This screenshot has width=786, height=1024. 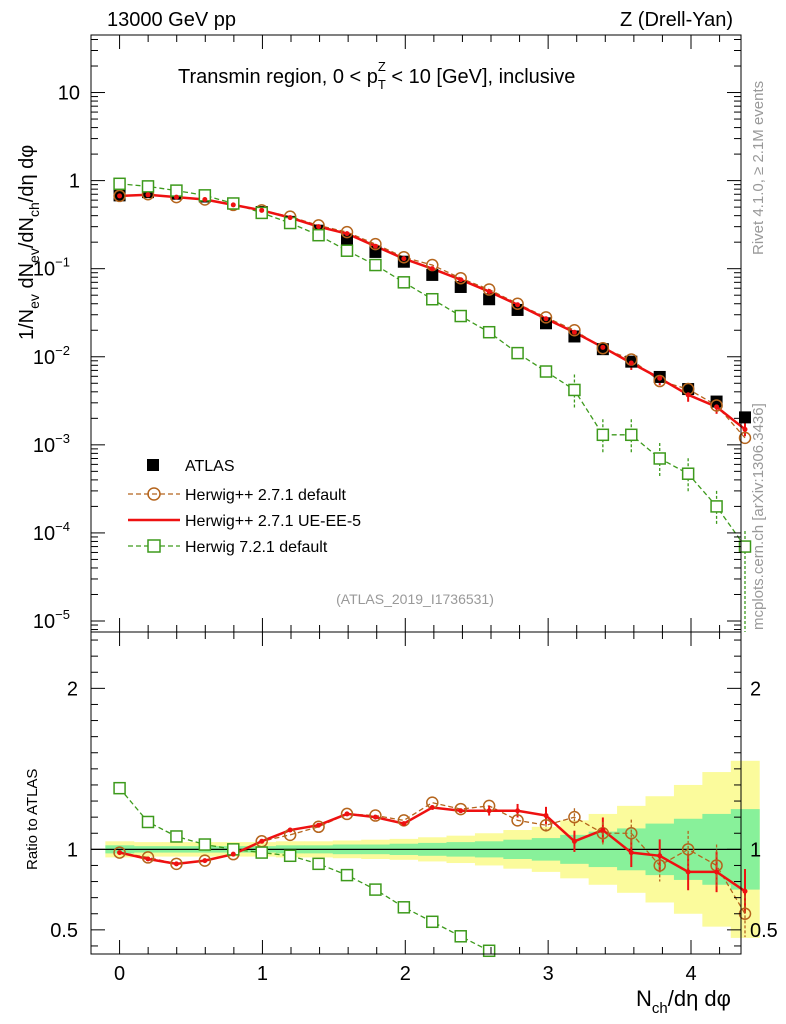 What do you see at coordinates (266, 495) in the screenshot?
I see `legend-herwig-default-label: Herwig++ 2.7.1 default` at bounding box center [266, 495].